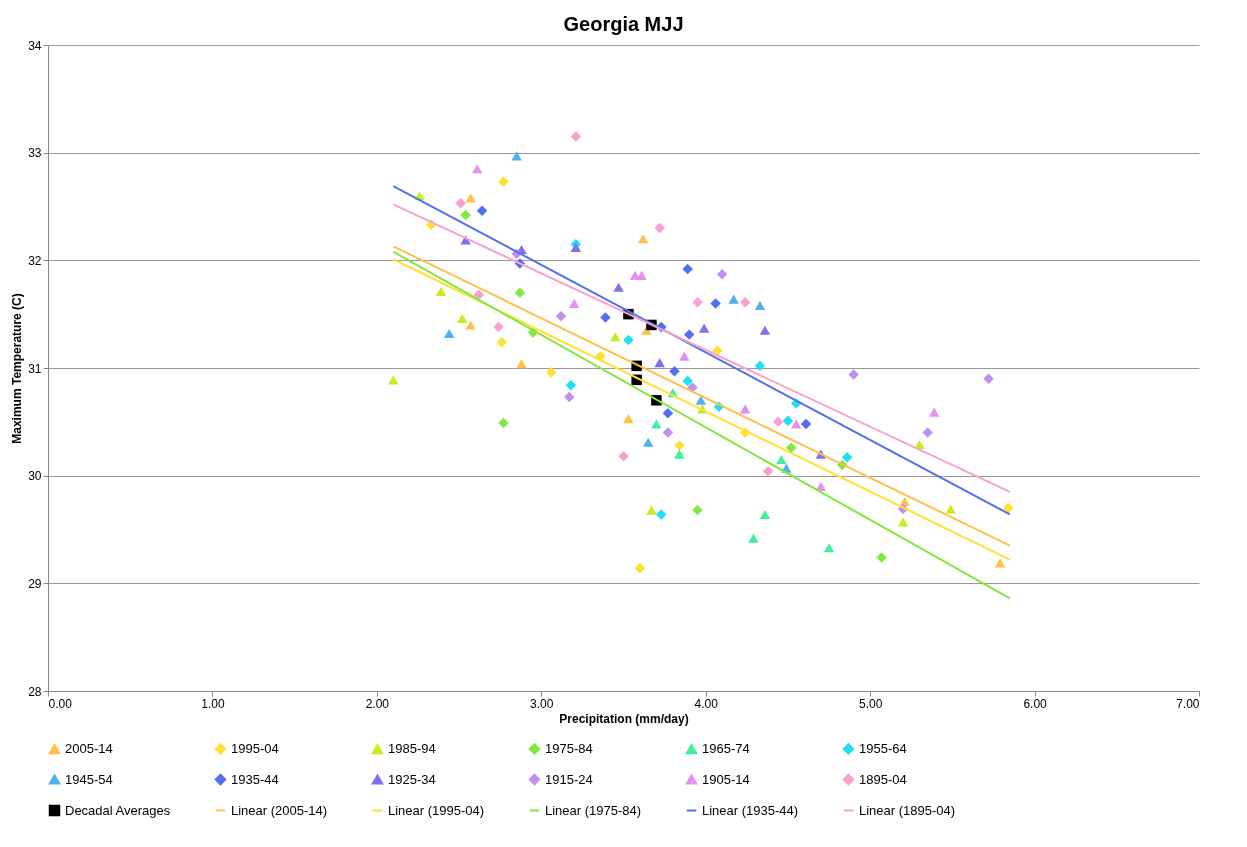  Describe the element at coordinates (569, 748) in the screenshot. I see `legend-label: 1975-84` at that location.